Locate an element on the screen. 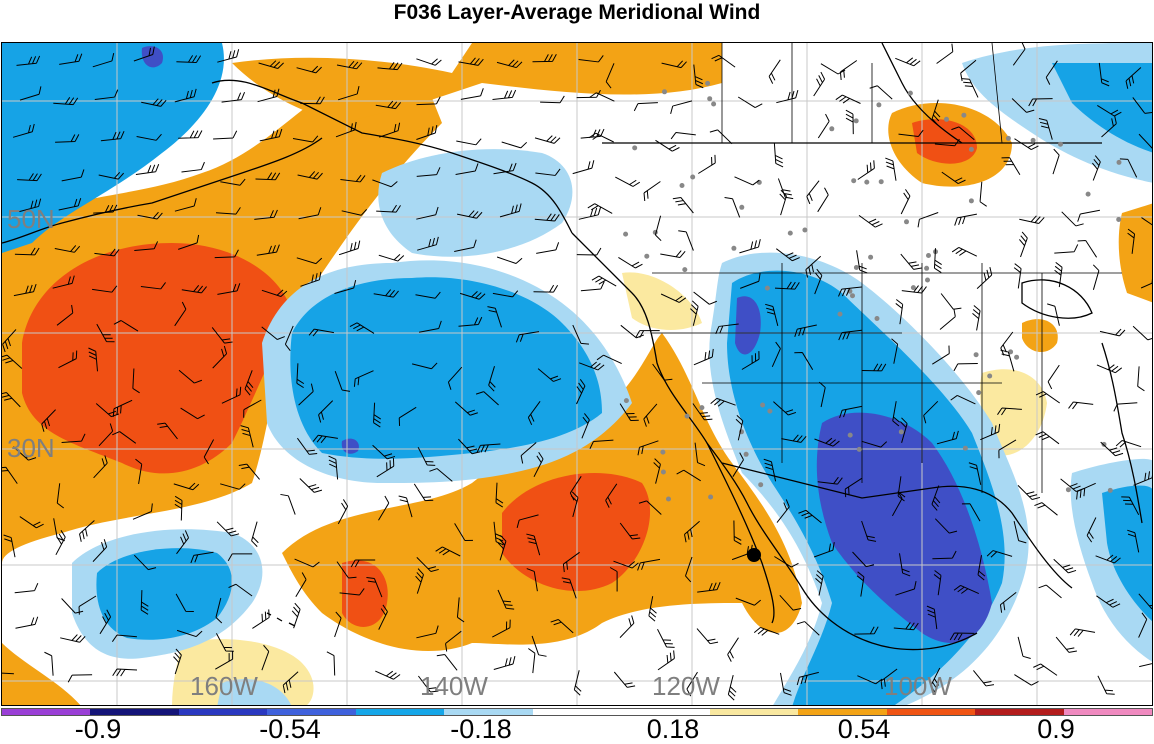 The width and height of the screenshot is (1154, 744). alaska-coastline is located at coordinates (392, 156).